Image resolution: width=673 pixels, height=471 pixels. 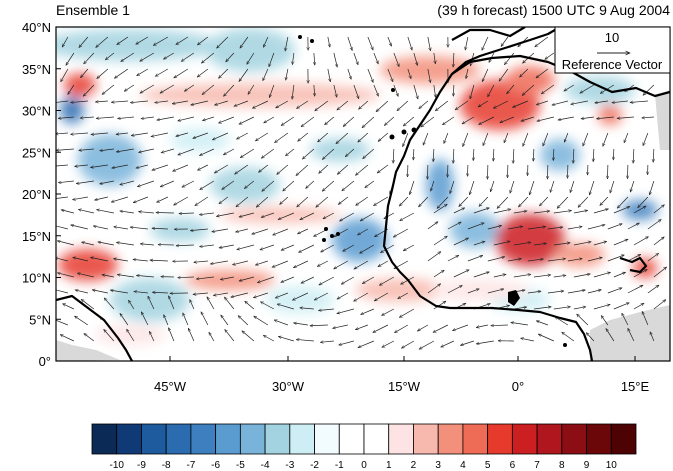 I want to click on title-right: (39 h forecast) 1500 UTC 9 Aug 2004, so click(x=553, y=10).